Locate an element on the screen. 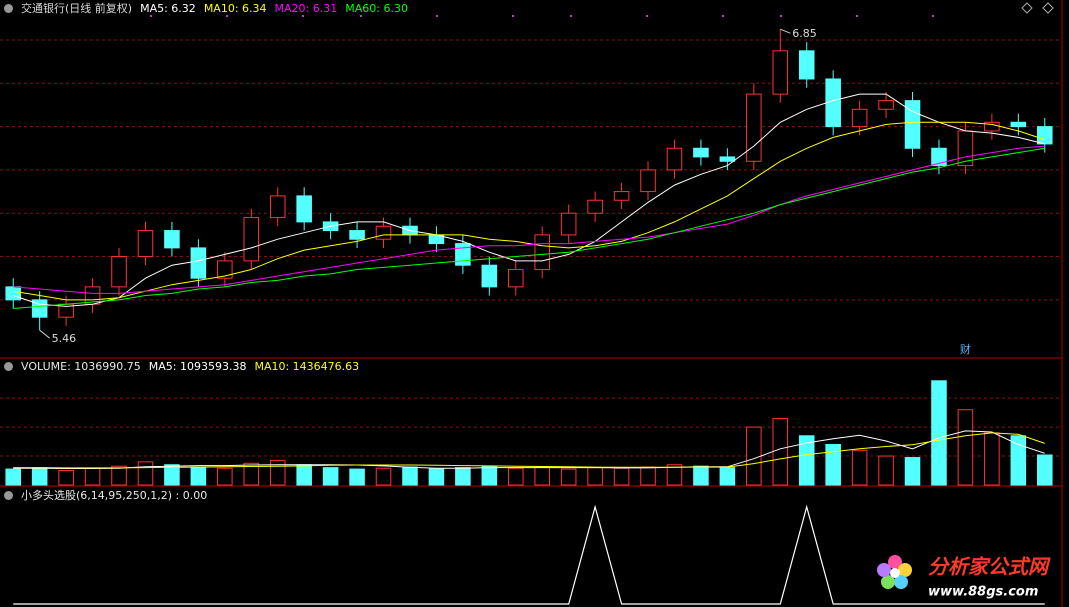  panel-title: 交通银行(日线 前复权) is located at coordinates (77, 8).